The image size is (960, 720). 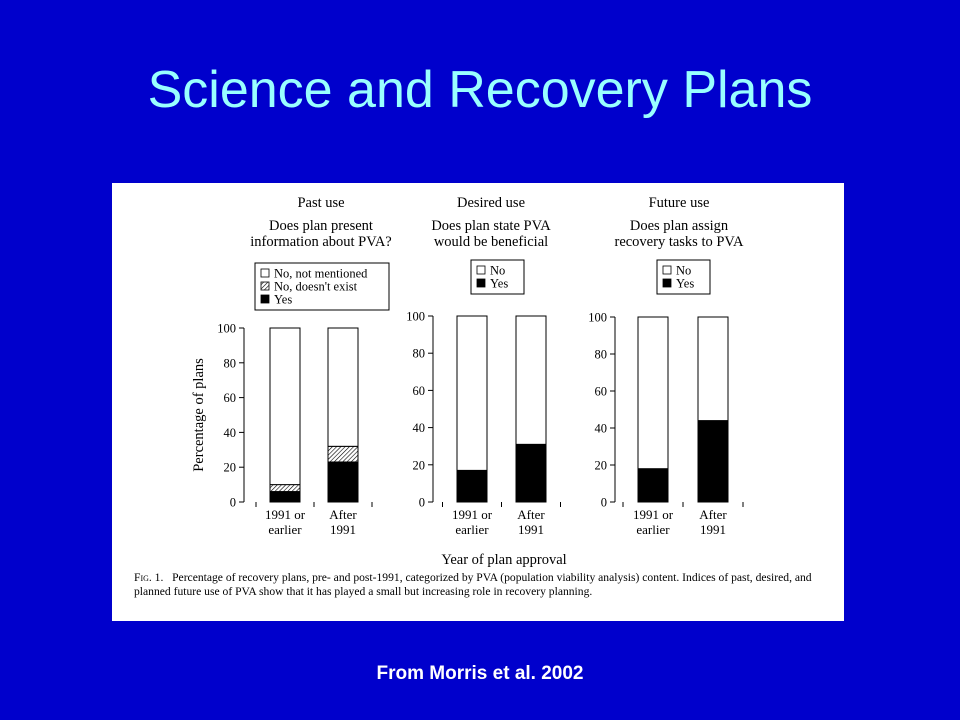 What do you see at coordinates (320, 203) in the screenshot?
I see `panel-title: Past use` at bounding box center [320, 203].